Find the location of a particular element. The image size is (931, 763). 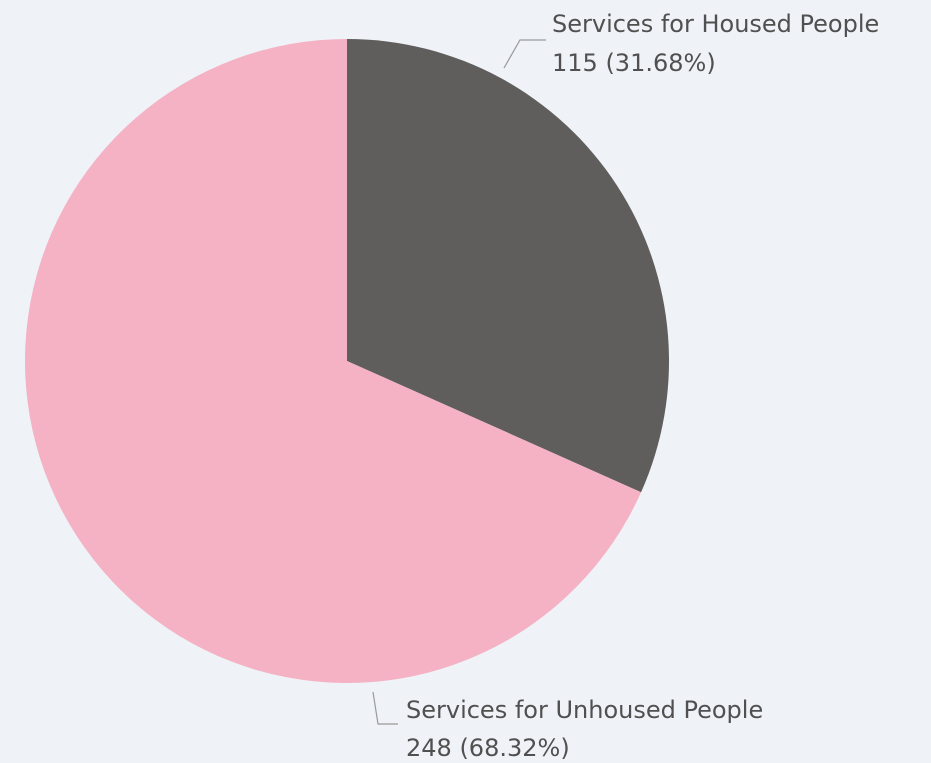

slice-name-label: Services for Unhoused People is located at coordinates (584, 710).